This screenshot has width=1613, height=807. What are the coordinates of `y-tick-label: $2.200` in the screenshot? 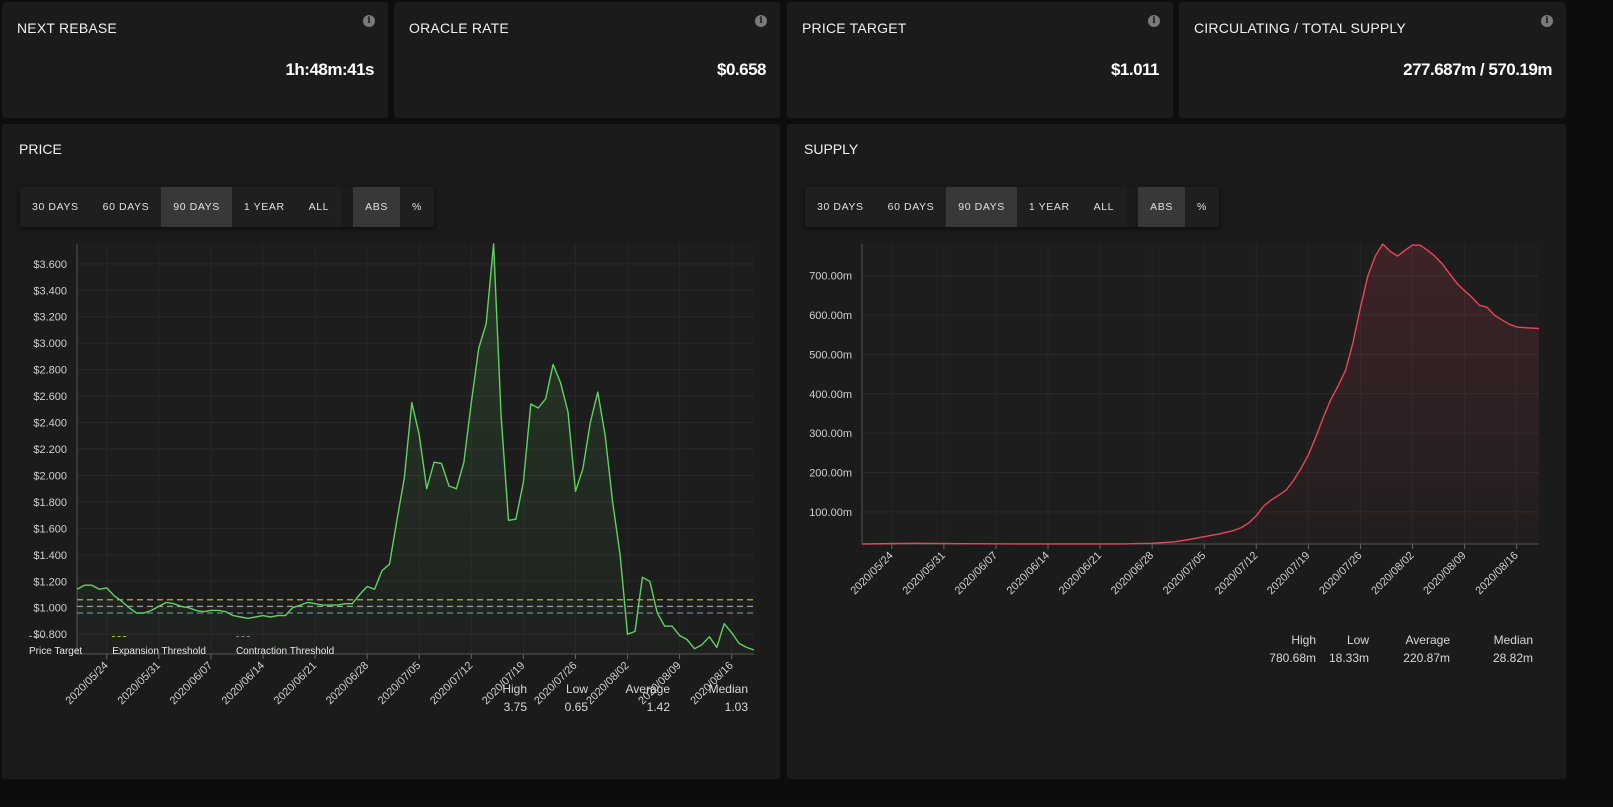 It's located at (50, 450).